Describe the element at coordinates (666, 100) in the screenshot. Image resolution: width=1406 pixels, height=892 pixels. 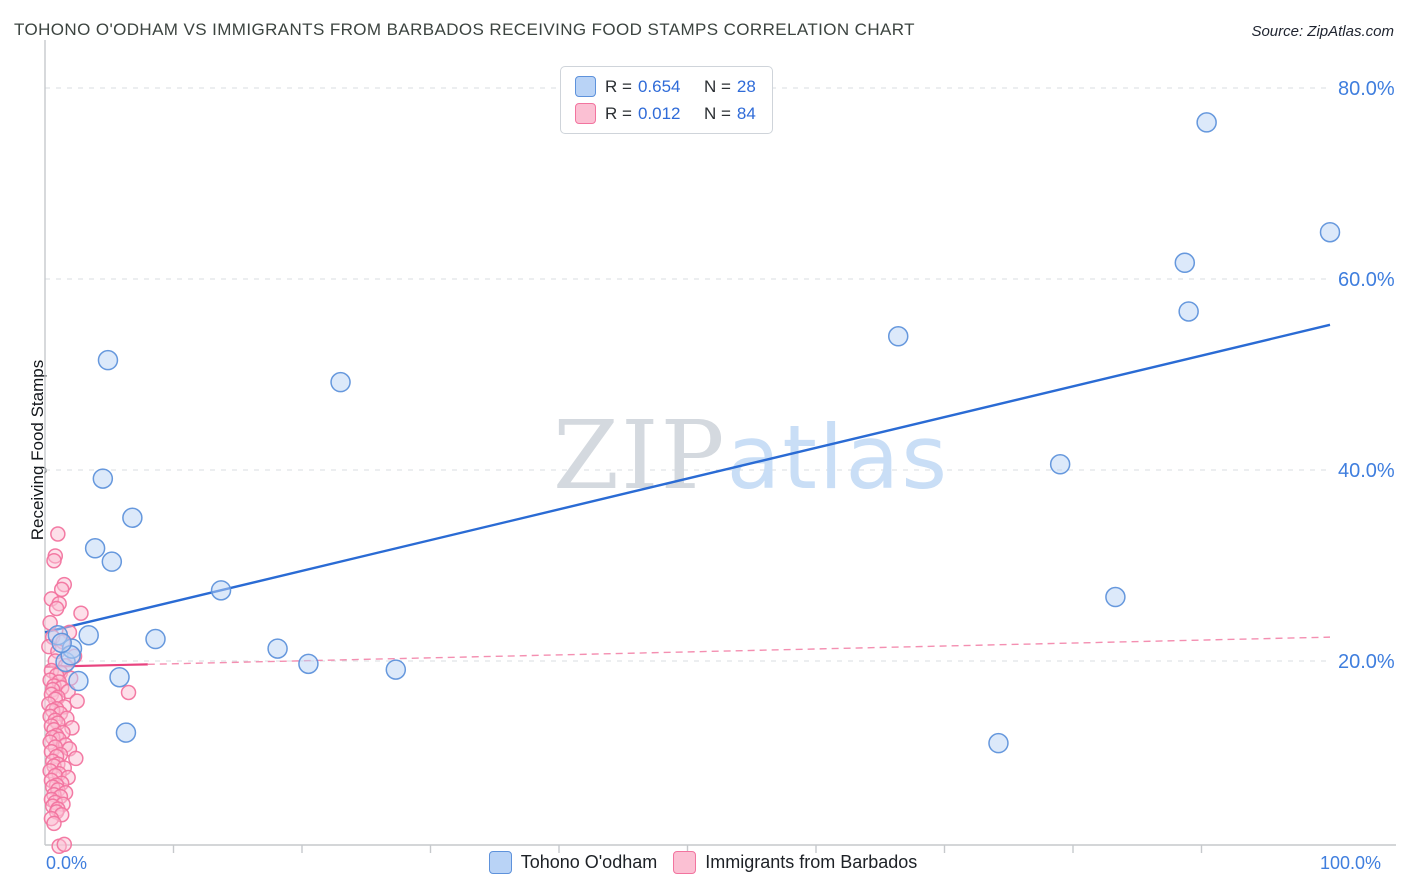
I see `correlation-legend: R = 0.654 N = 28 R = 0.012 N = 84` at that location.